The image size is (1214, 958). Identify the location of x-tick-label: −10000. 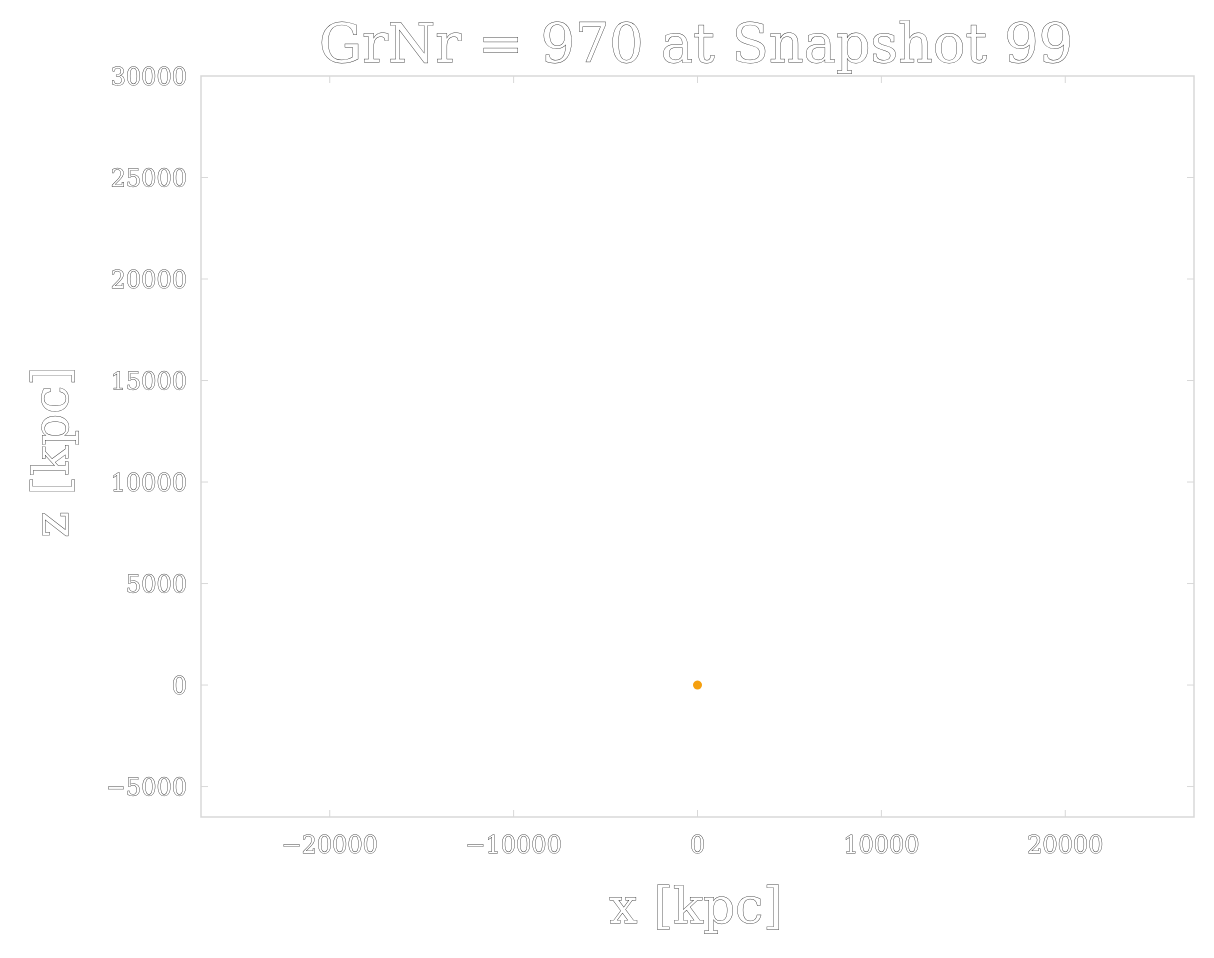
(513, 845).